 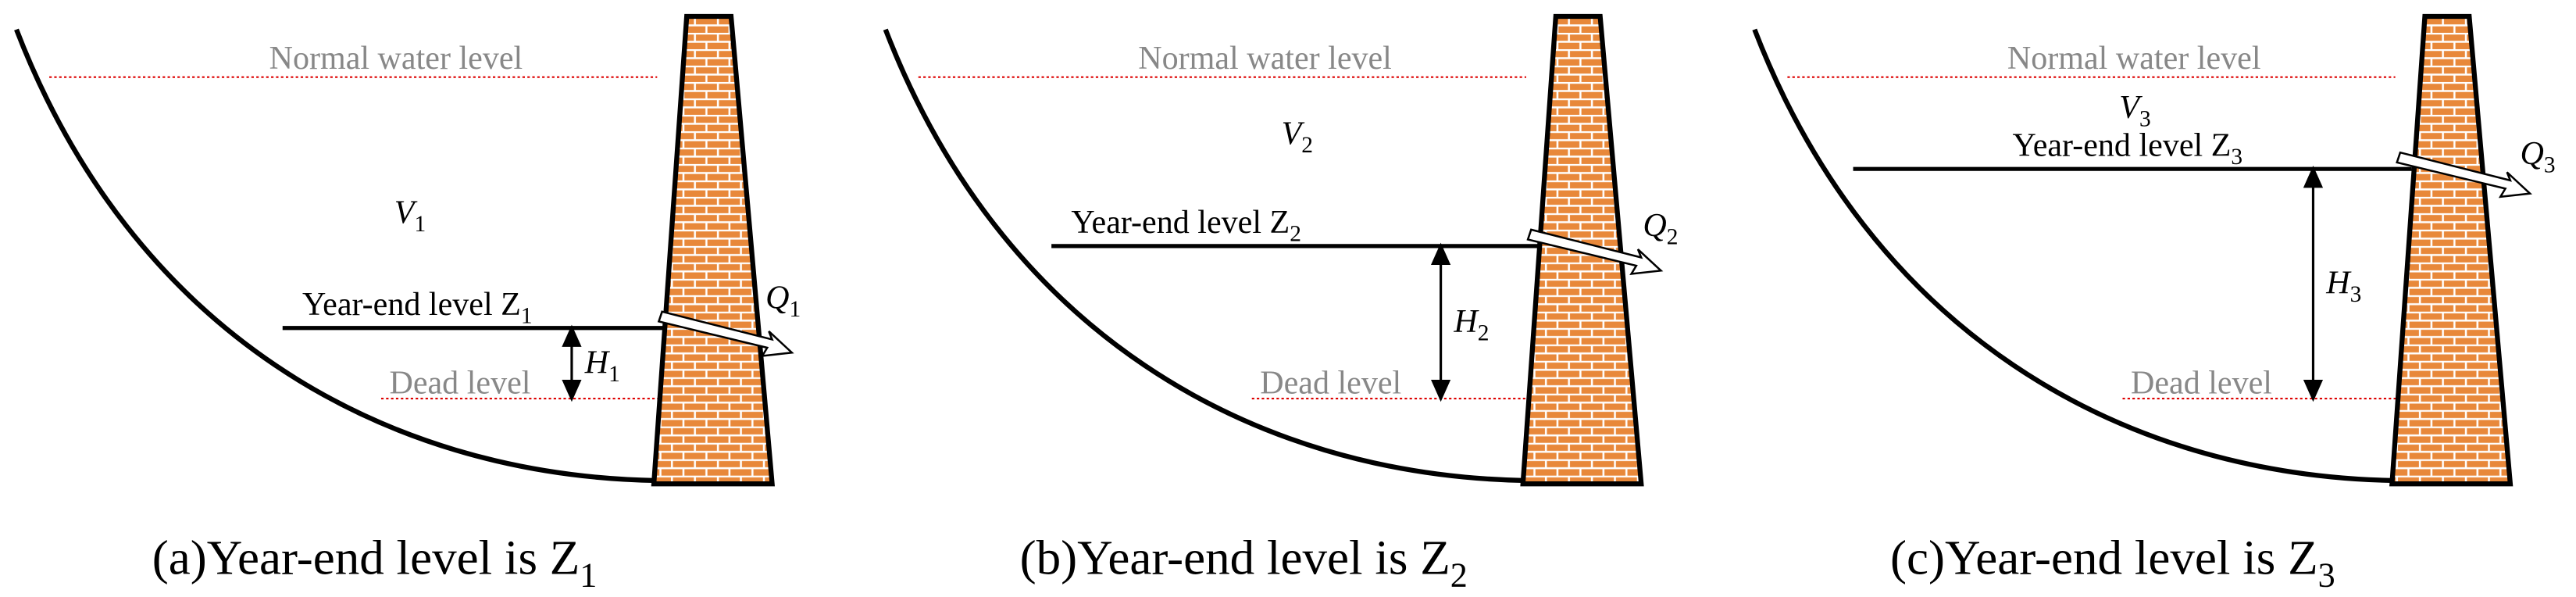 What do you see at coordinates (1673, 237) in the screenshot?
I see `flow-label-sub: 2` at bounding box center [1673, 237].